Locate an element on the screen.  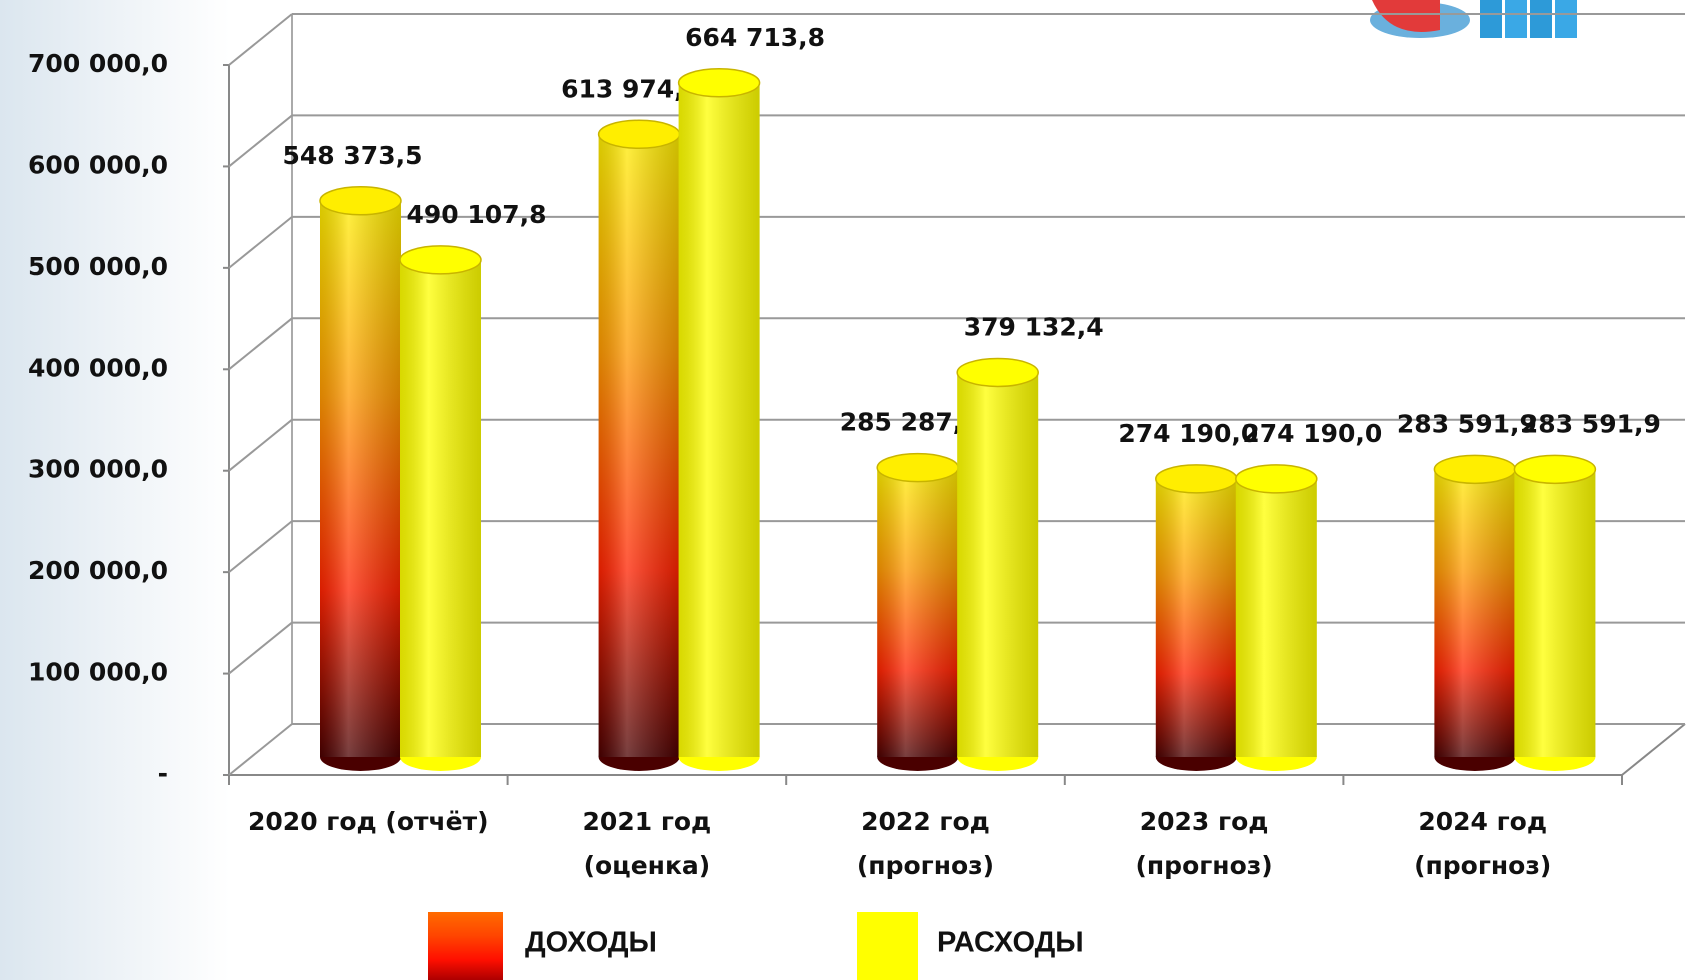
axis-line is located at coordinates (1653, 749).